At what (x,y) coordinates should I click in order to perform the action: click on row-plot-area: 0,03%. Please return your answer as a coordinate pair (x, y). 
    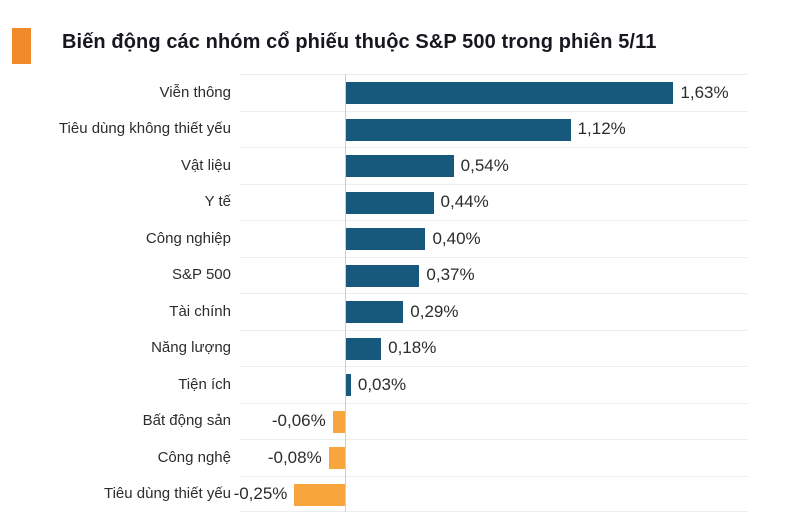
    Looking at the image, I should click on (494, 384).